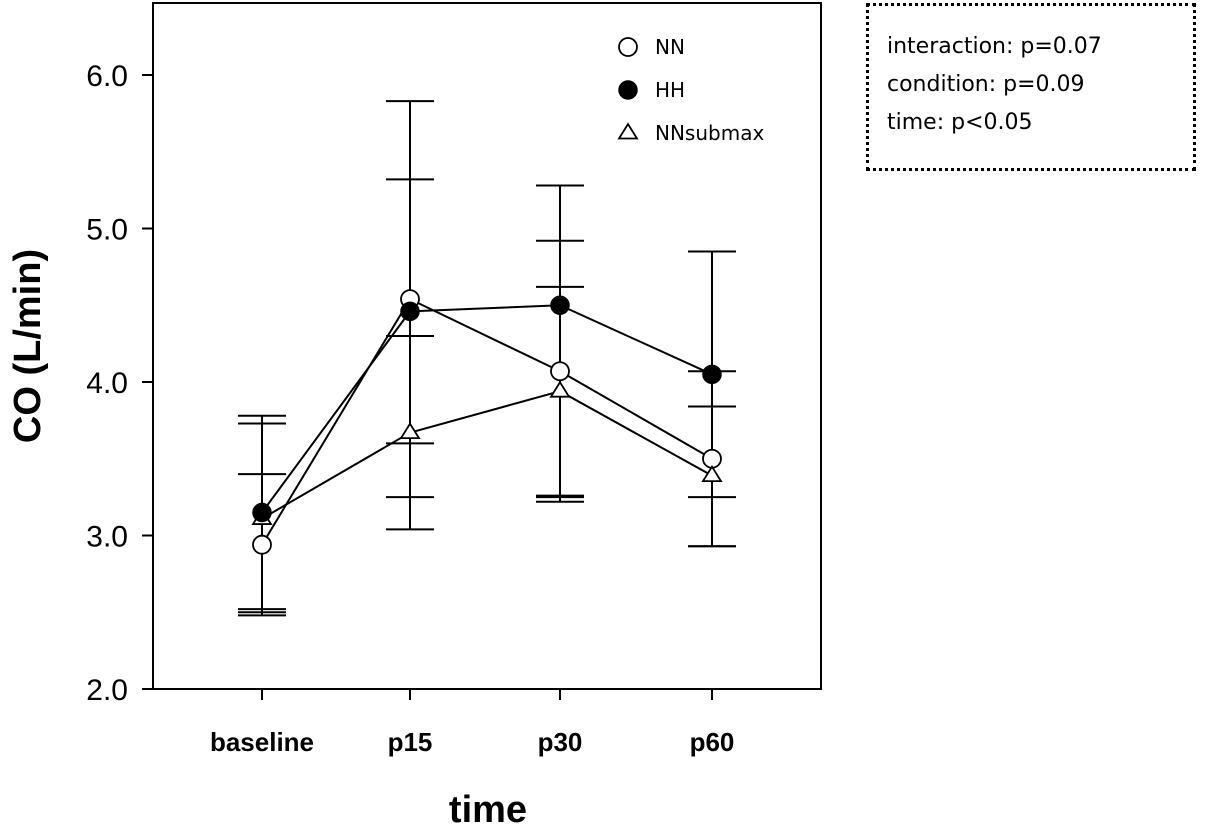  What do you see at coordinates (628, 47) in the screenshot?
I see `legend-marker-nn` at bounding box center [628, 47].